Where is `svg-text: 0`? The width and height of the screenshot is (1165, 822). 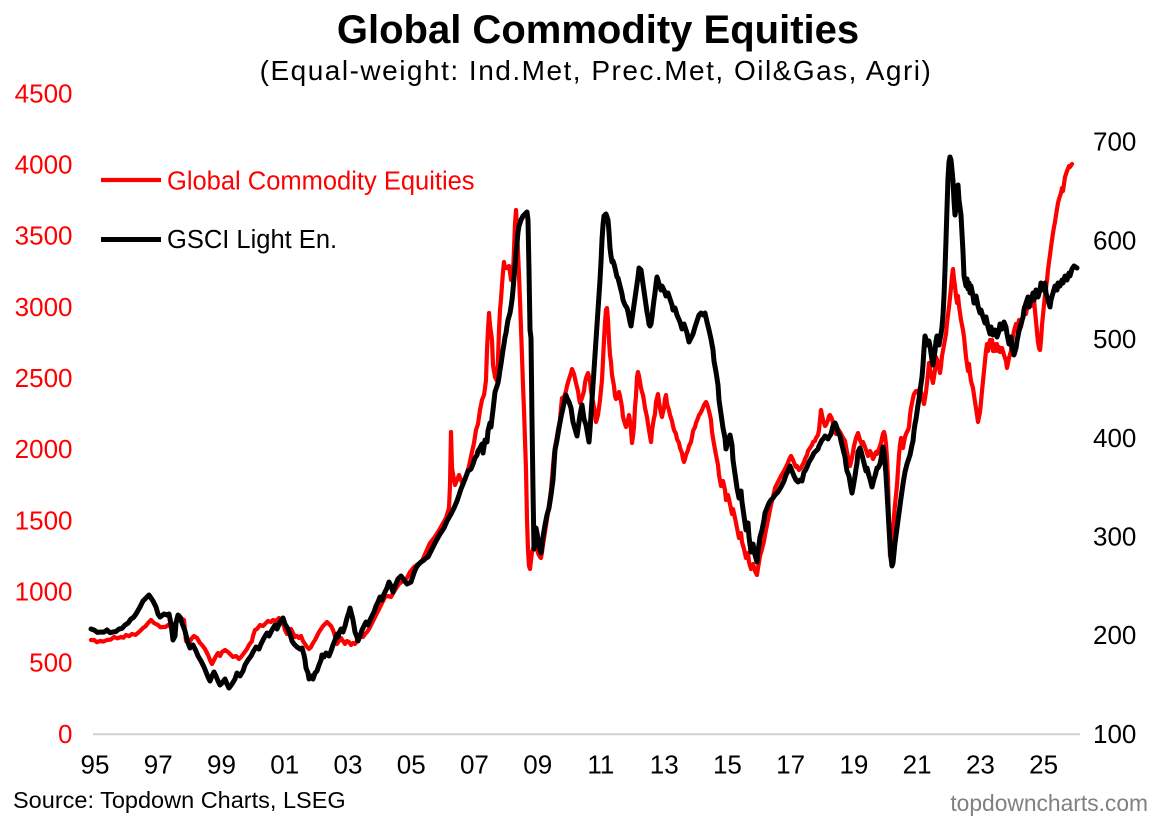
svg-text: 0 is located at coordinates (65, 734).